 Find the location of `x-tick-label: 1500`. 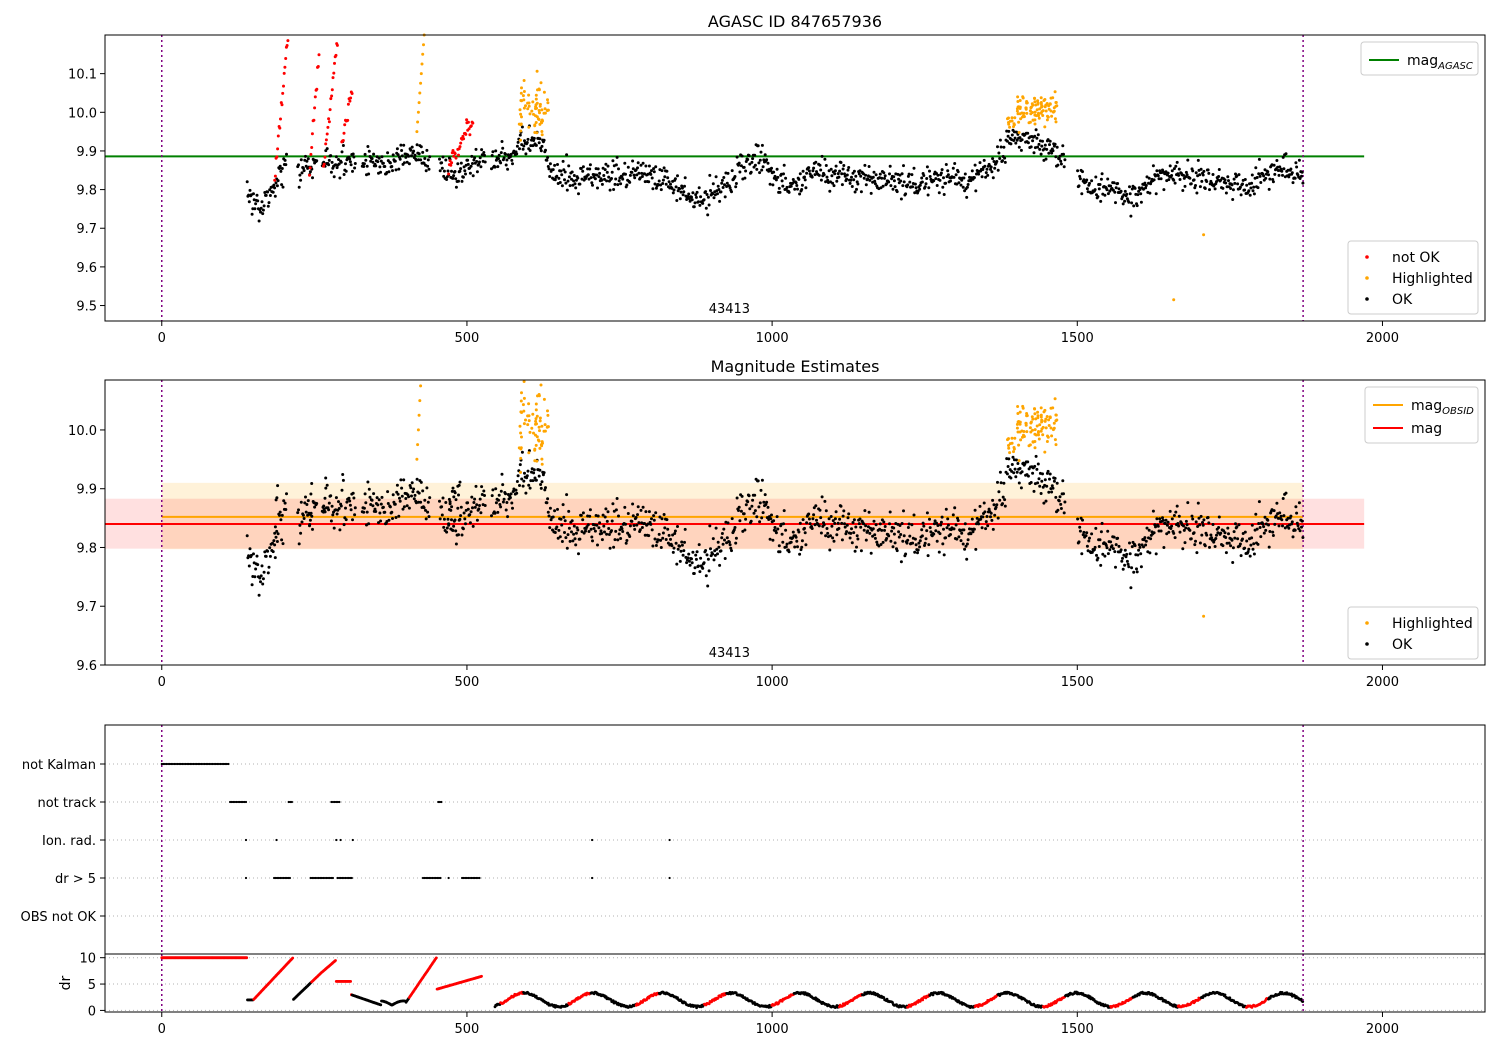

x-tick-label: 1500 is located at coordinates (1077, 338).